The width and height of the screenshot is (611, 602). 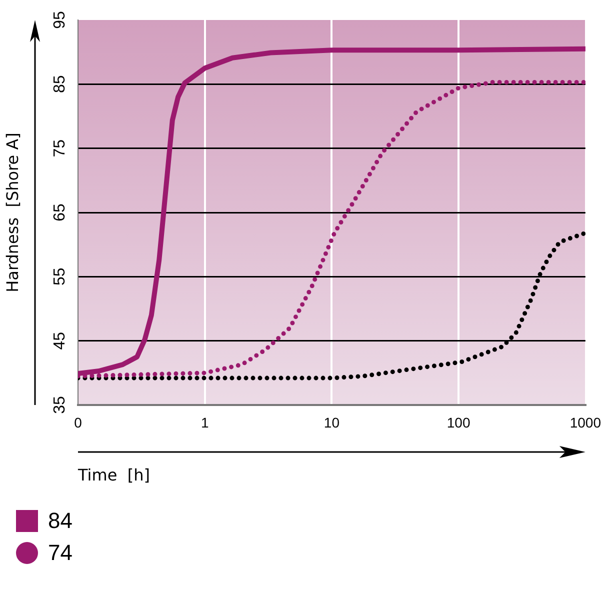 I want to click on x-tick-label: 100, so click(x=458, y=422).